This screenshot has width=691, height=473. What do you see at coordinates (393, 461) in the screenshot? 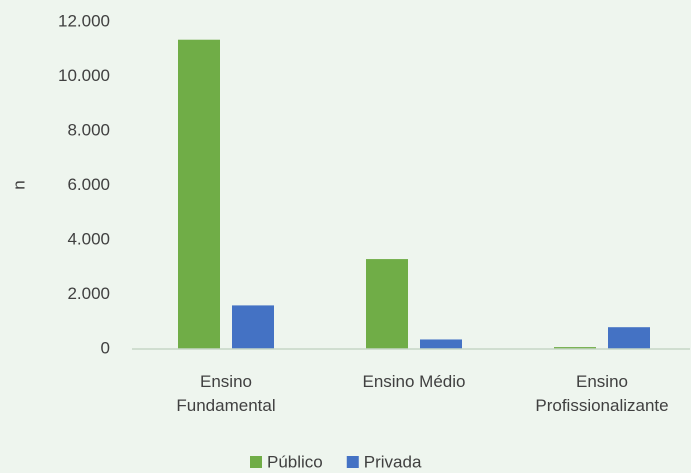
I see `legend-label: Privada` at bounding box center [393, 461].